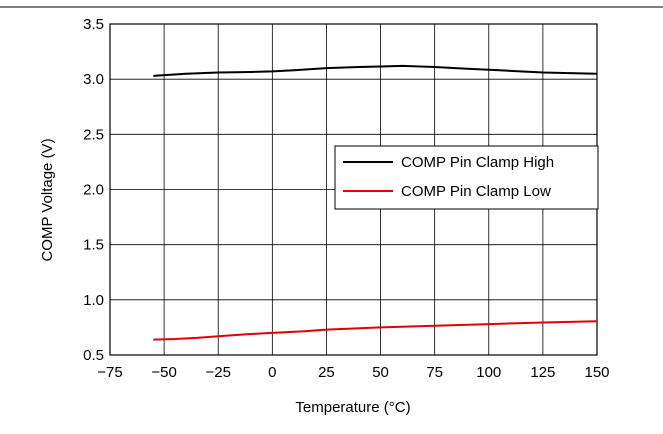 The image size is (663, 434). I want to click on x-tick-label: 75, so click(434, 372).